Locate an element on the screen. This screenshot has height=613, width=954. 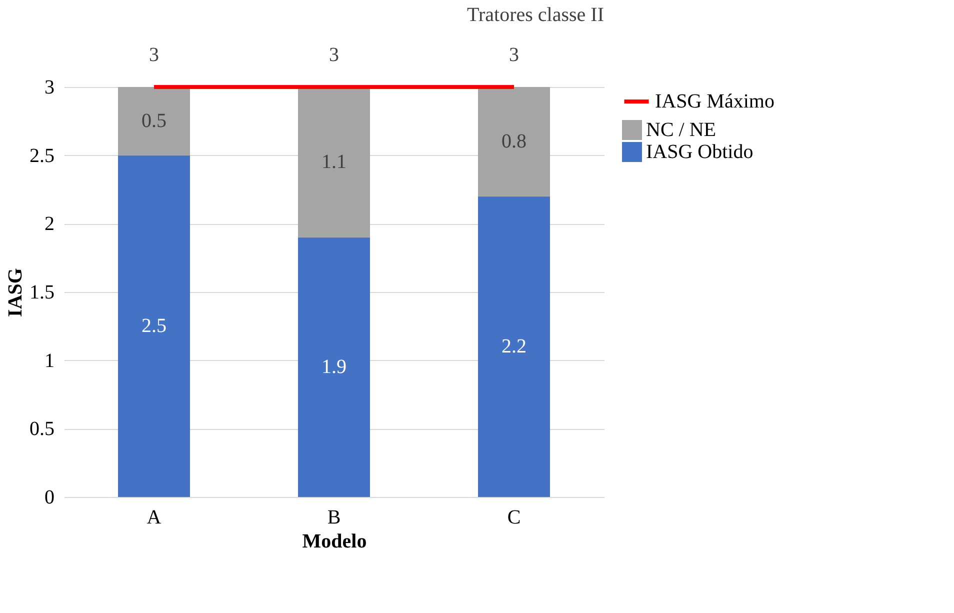
data-label: 2.5 is located at coordinates (154, 326).